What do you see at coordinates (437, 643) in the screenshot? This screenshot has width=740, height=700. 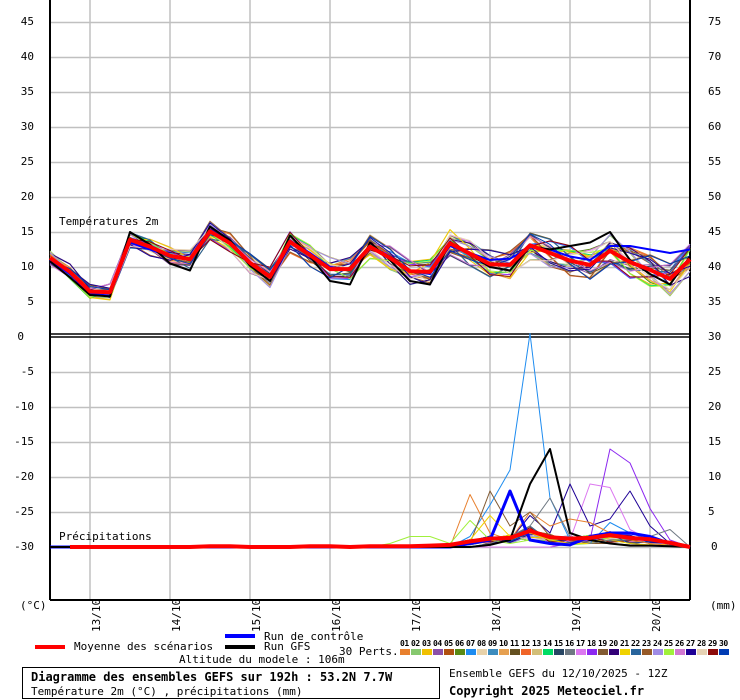 I see `perturbation-number: 04` at bounding box center [437, 643].